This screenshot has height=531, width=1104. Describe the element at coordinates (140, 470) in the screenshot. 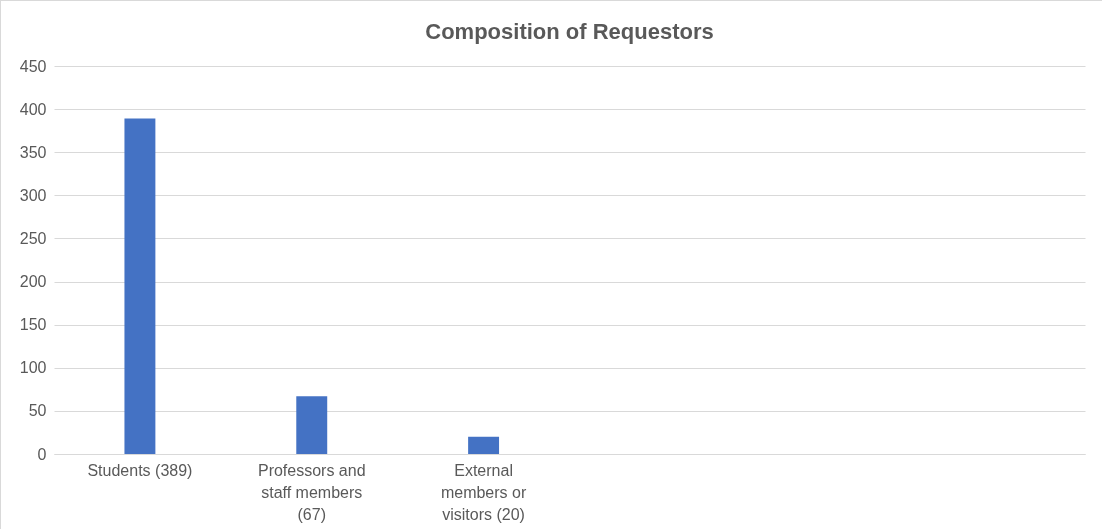

I see `x-tick-label: Students (389)` at that location.